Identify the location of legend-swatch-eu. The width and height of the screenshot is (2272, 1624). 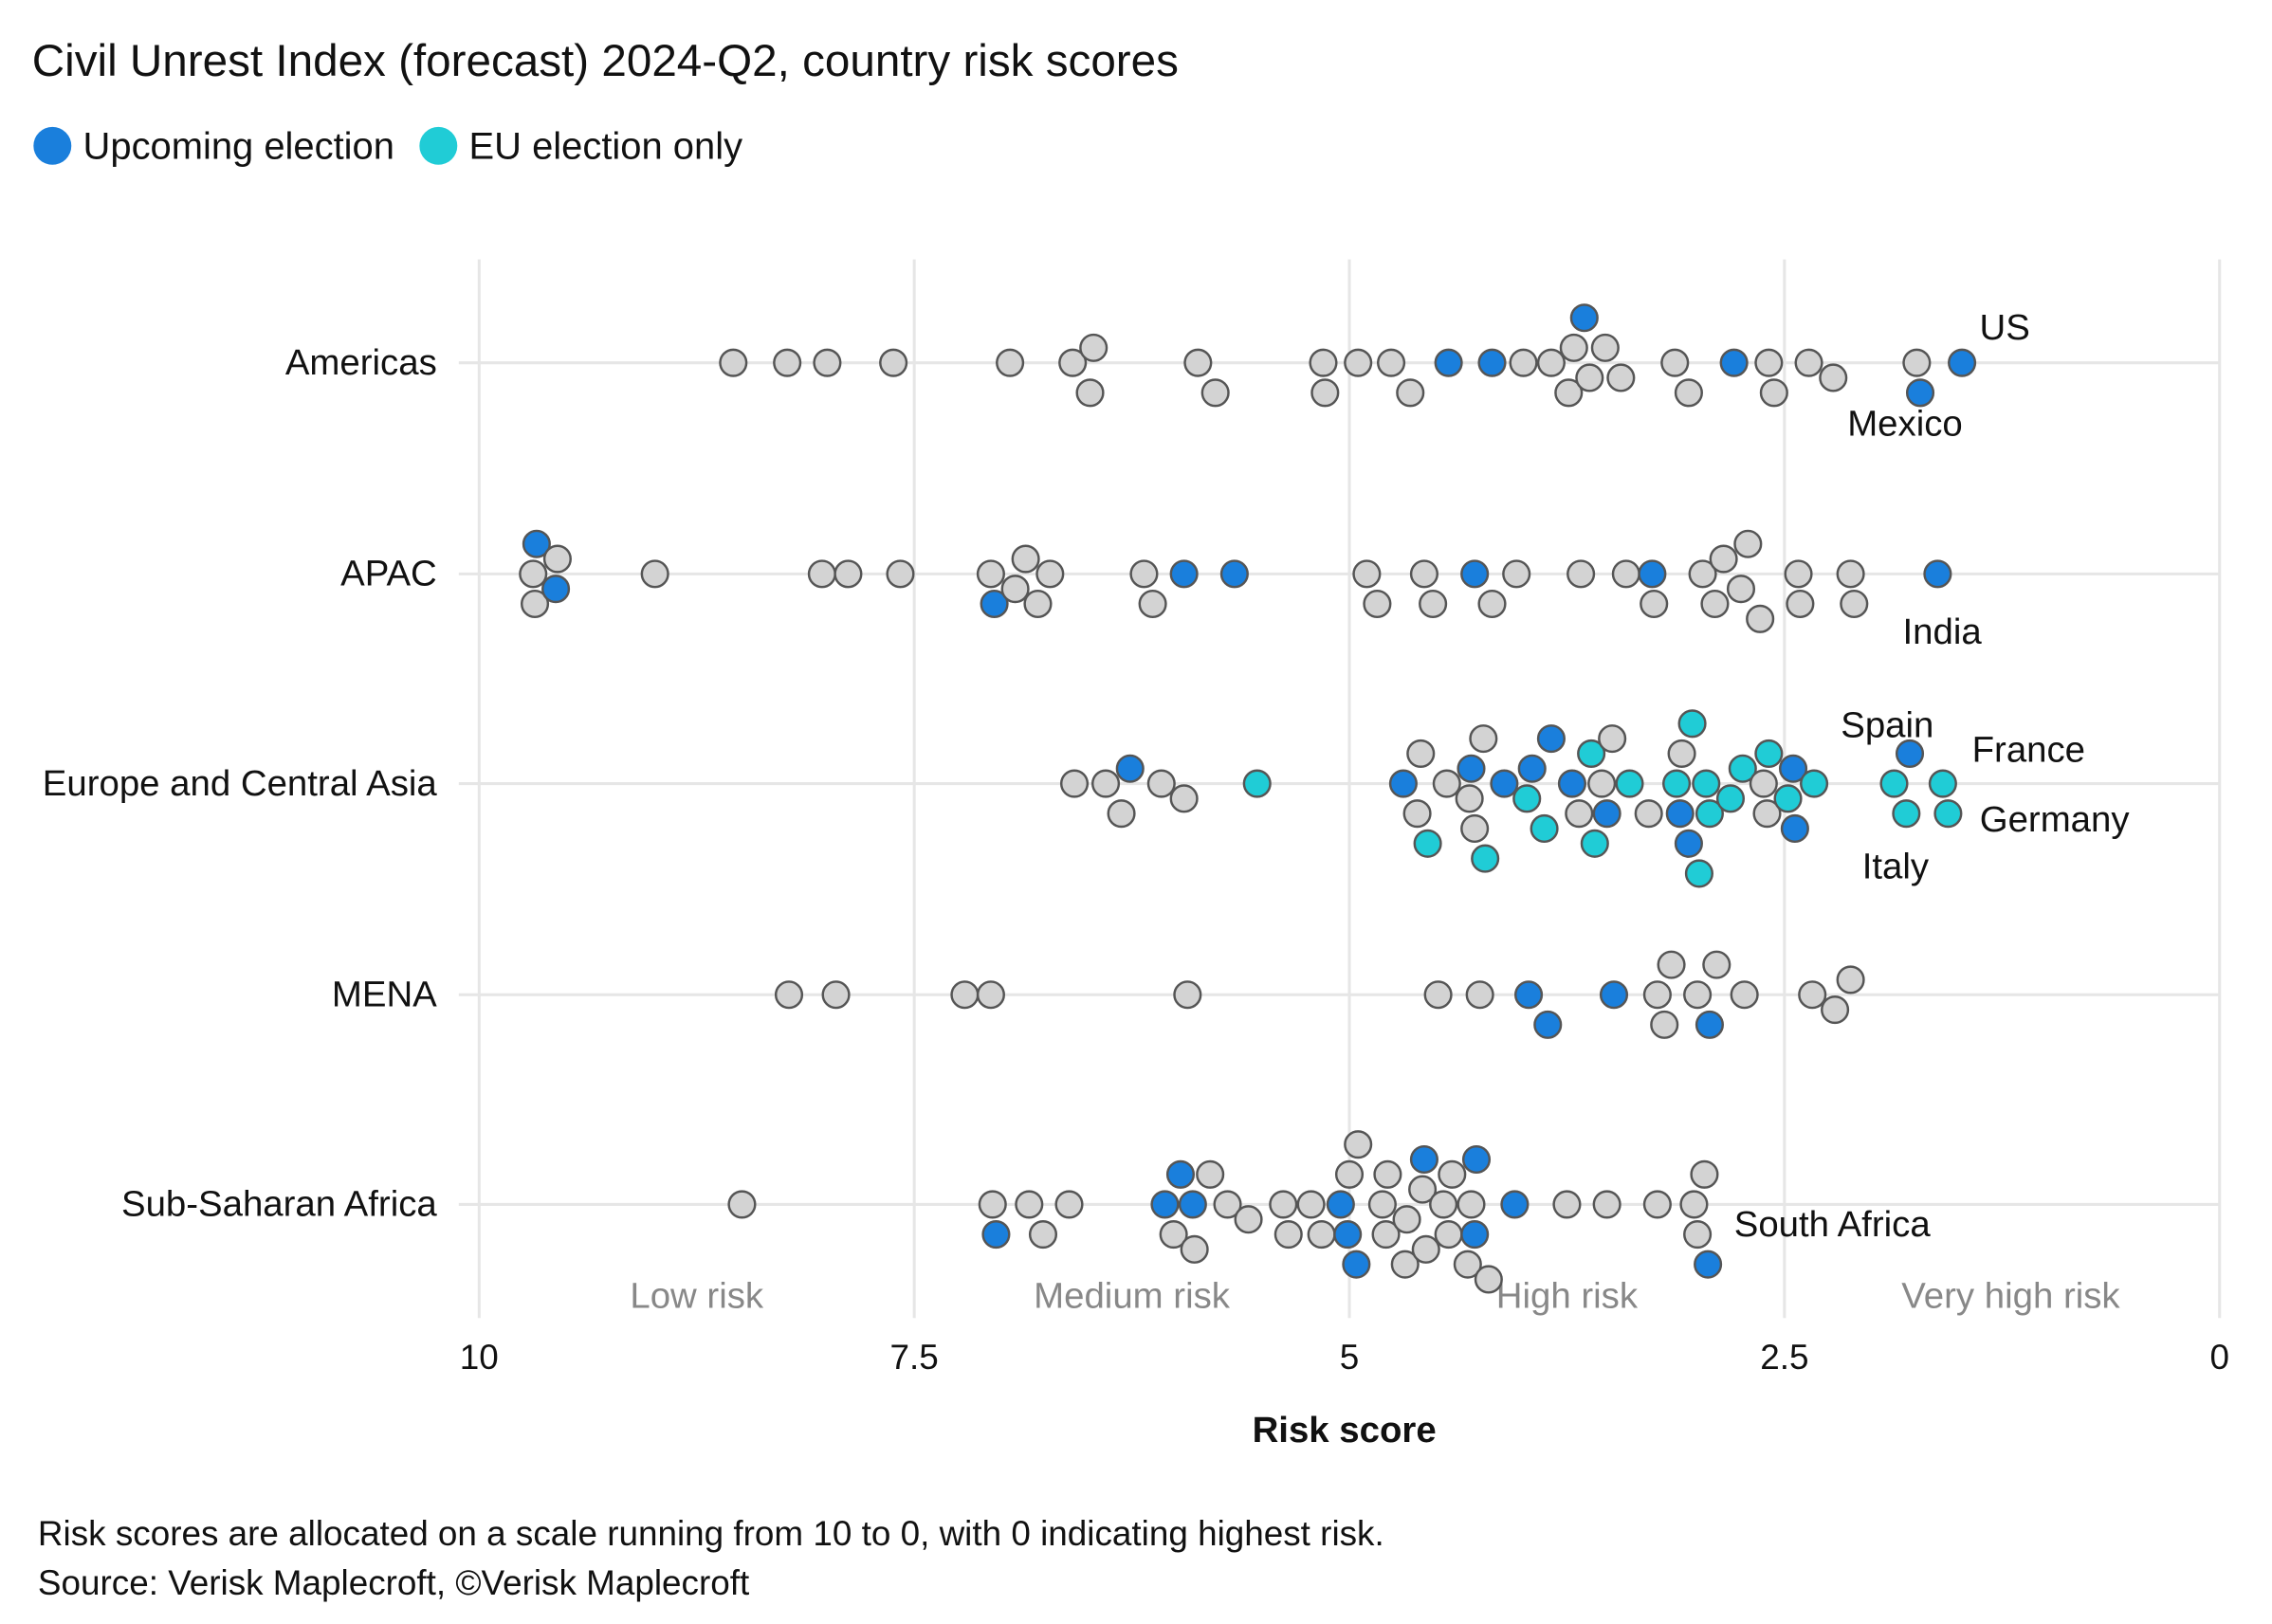
(439, 145).